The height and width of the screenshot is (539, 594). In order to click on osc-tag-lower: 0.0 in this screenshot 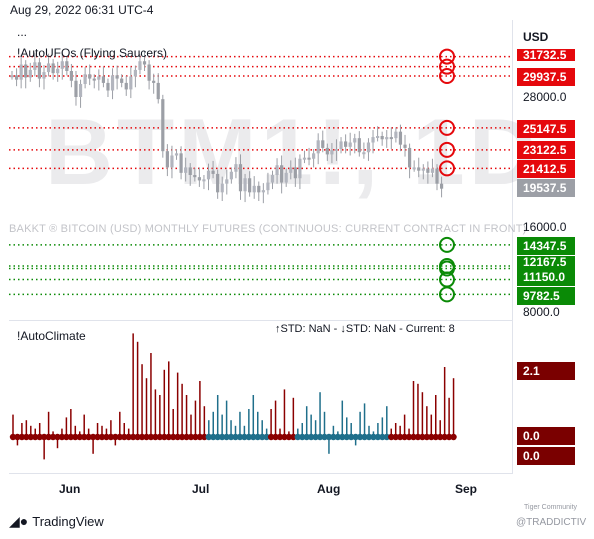, I will do `click(546, 456)`.